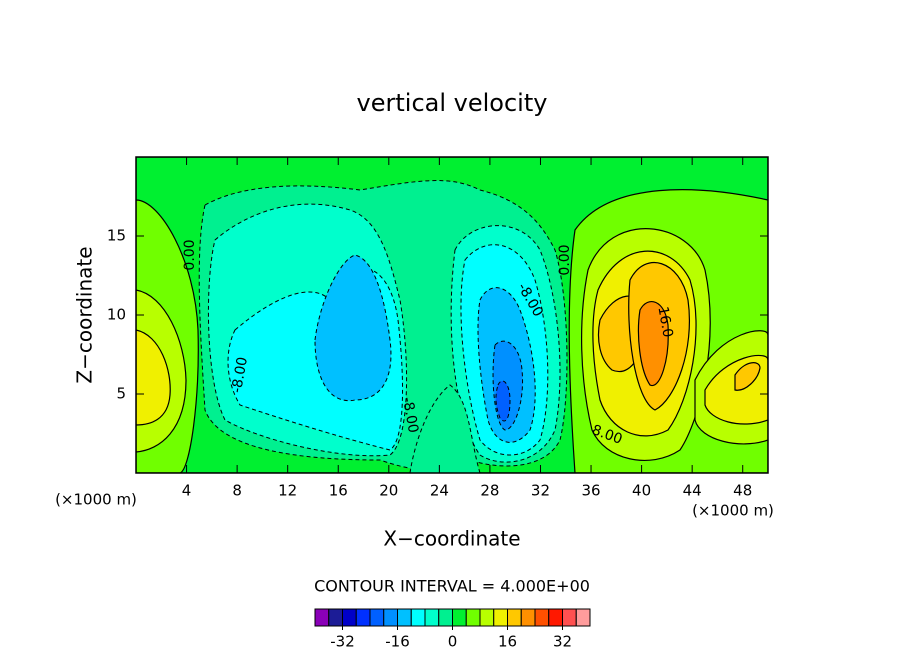  Describe the element at coordinates (590, 491) in the screenshot. I see `x-tick-label: 36` at that location.